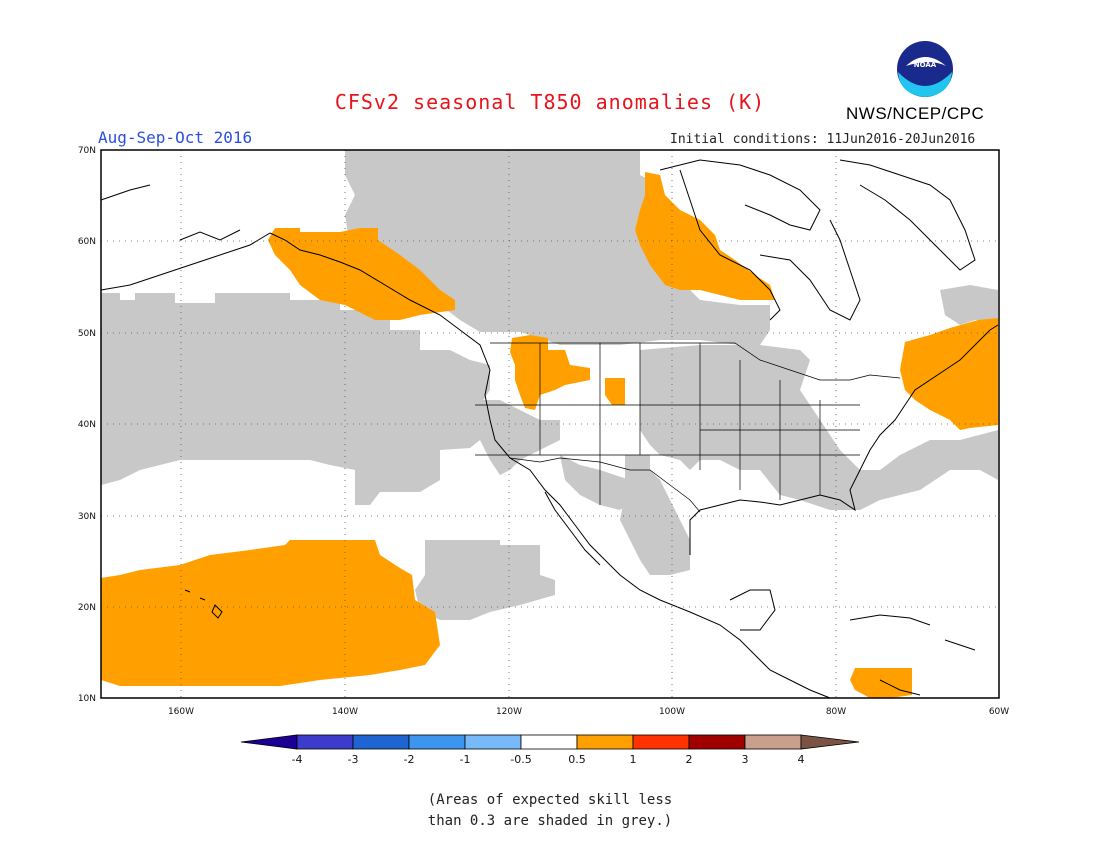 This screenshot has height=850, width=1100. I want to click on agency-label: NWS/NCEP/CPC, so click(915, 113).